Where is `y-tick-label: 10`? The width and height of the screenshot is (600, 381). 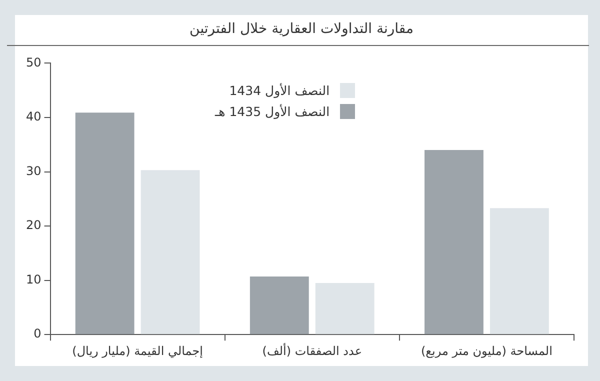
y-tick-label: 10 is located at coordinates (34, 279).